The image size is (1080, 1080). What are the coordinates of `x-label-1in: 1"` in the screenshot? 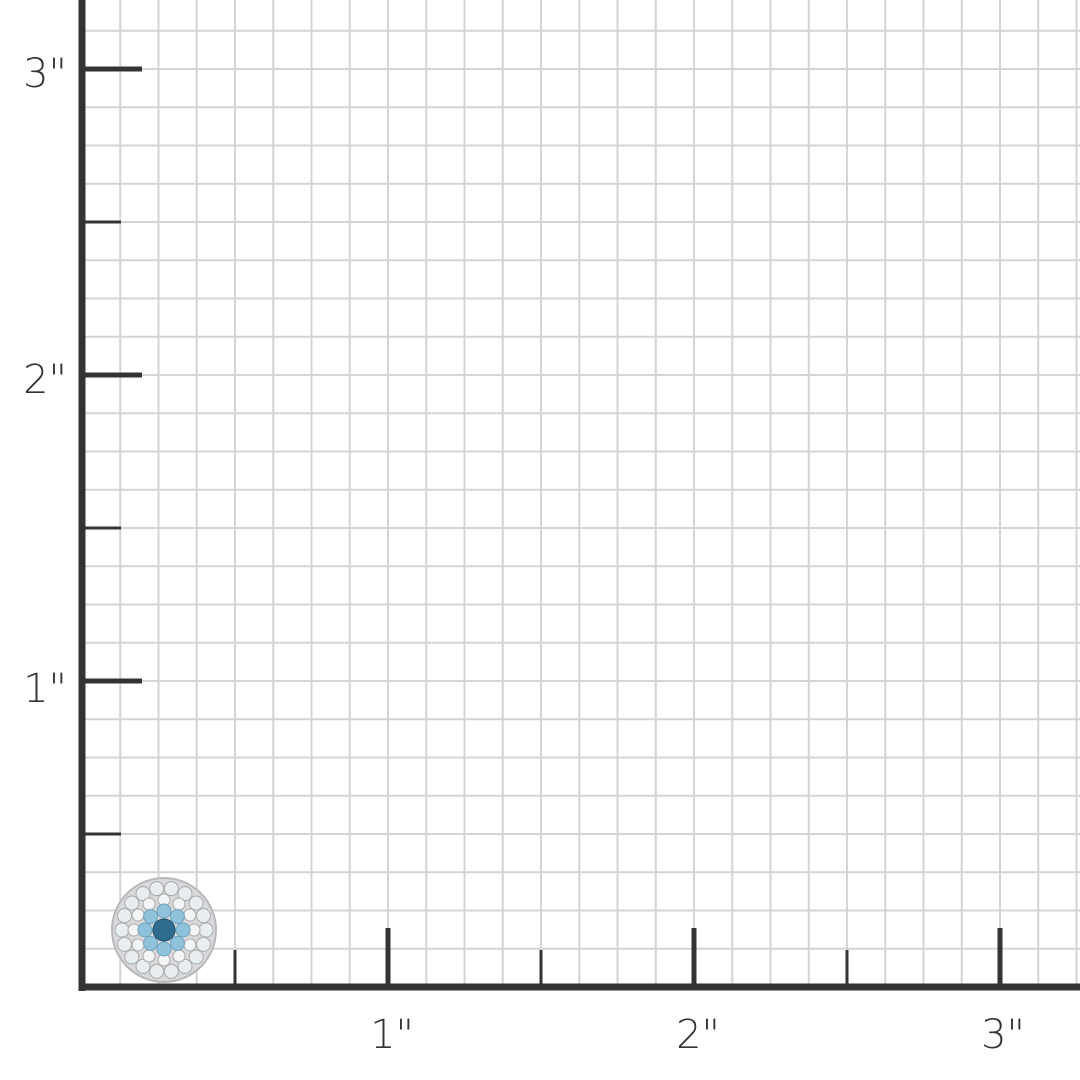 It's located at (392, 1035).